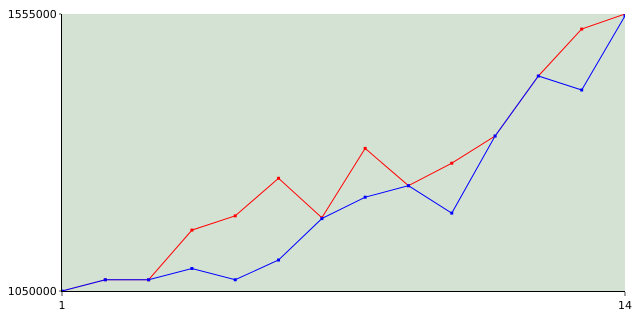 Image resolution: width=640 pixels, height=320 pixels. What do you see at coordinates (32, 14) in the screenshot?
I see `y-tick-label: 1555000` at bounding box center [32, 14].